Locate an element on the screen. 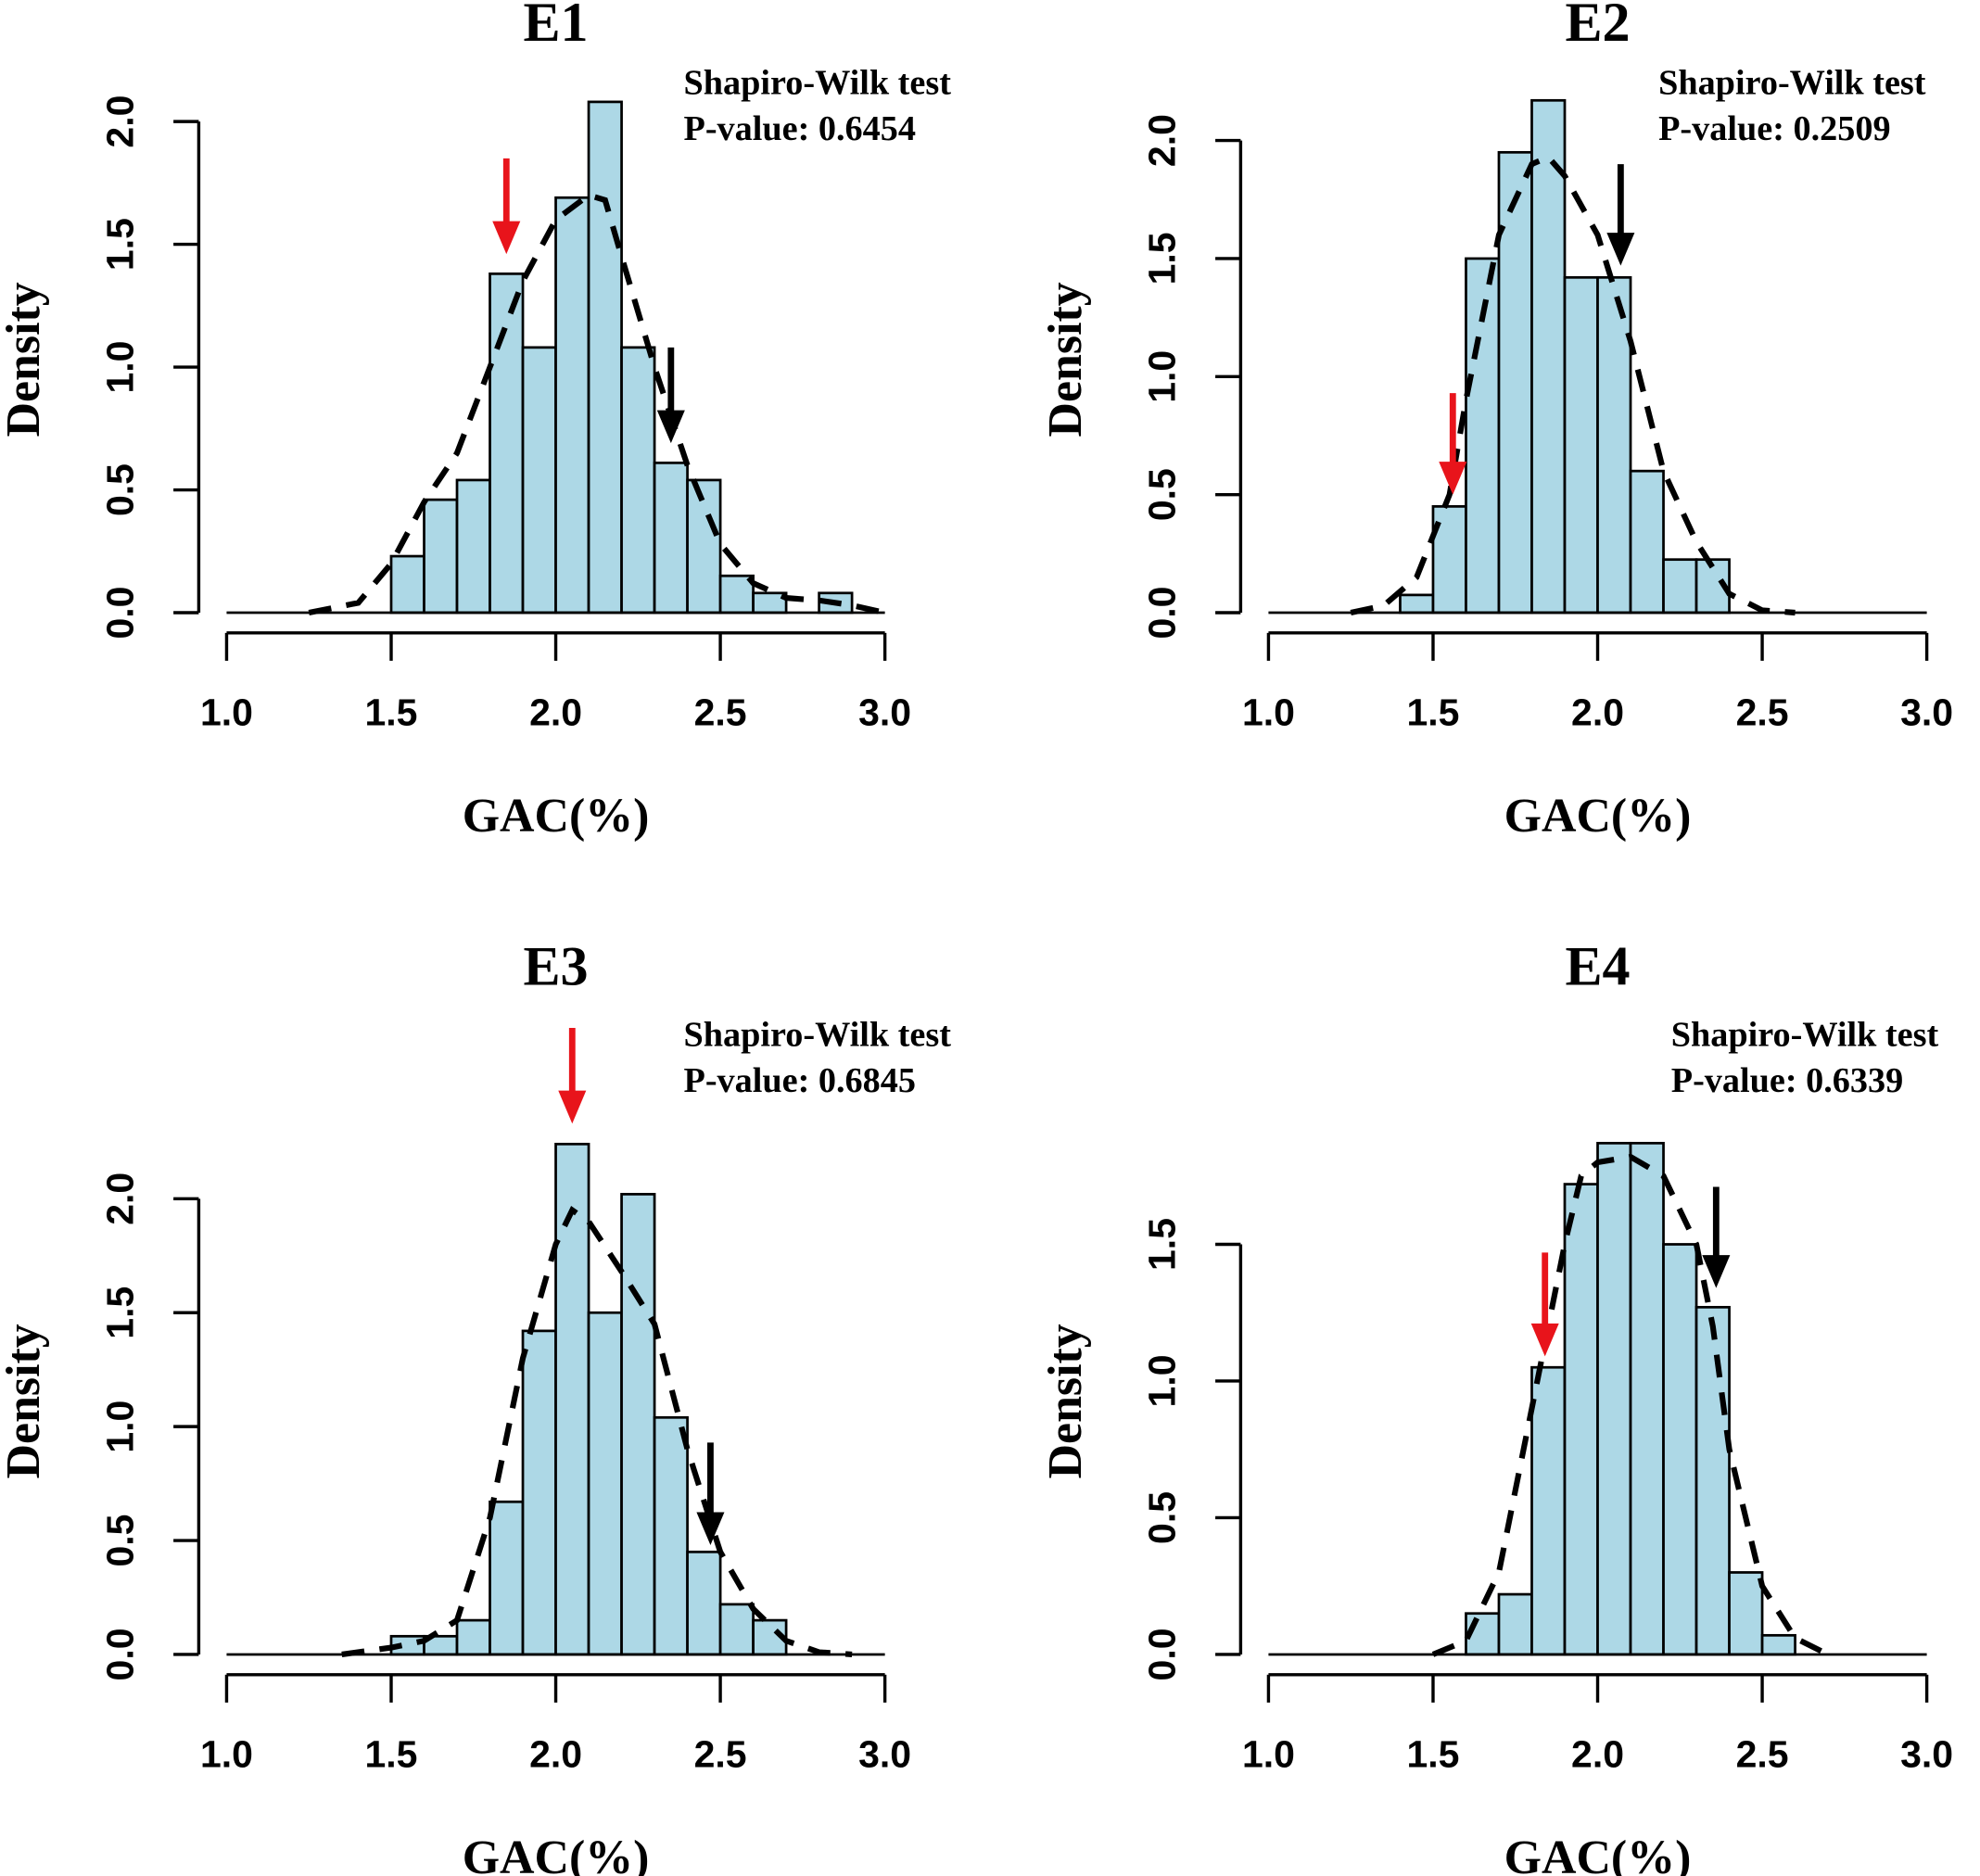 The image size is (1980, 1876). annotation: P-value: 0.6339 is located at coordinates (1788, 1080).